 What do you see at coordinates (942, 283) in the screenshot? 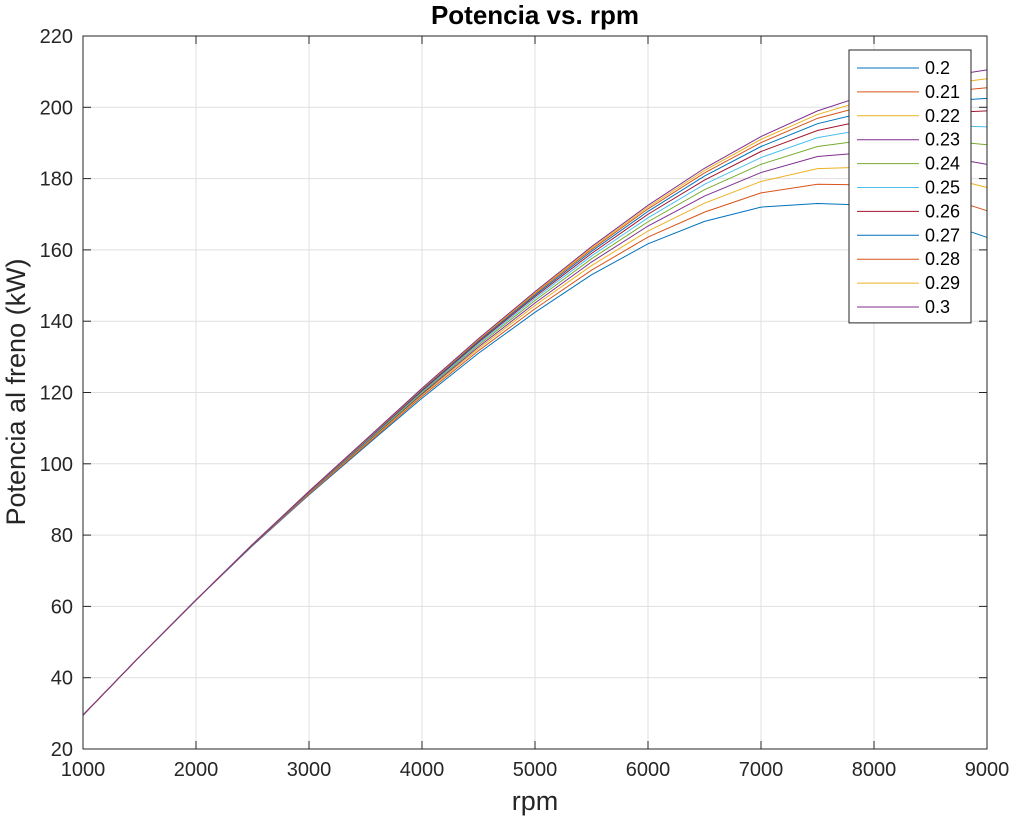
I see `legend-label: 0.29` at bounding box center [942, 283].